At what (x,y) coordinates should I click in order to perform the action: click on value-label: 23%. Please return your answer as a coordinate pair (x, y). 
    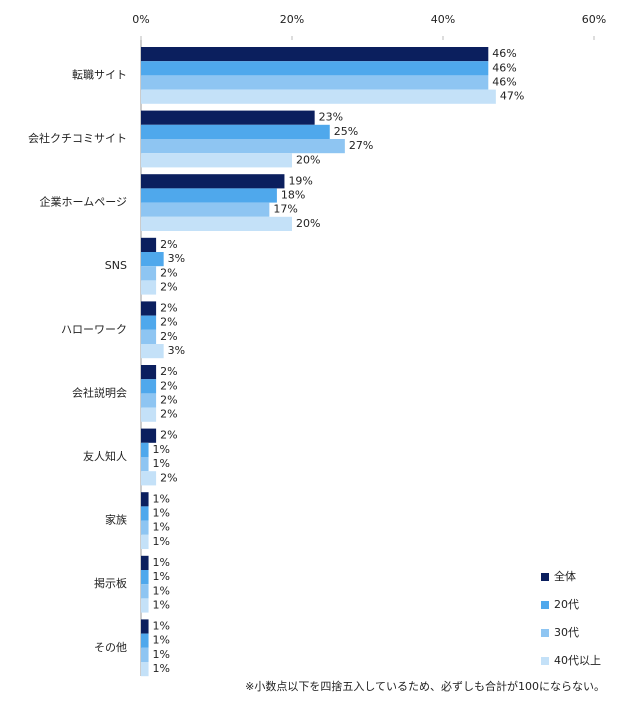
    Looking at the image, I should click on (331, 117).